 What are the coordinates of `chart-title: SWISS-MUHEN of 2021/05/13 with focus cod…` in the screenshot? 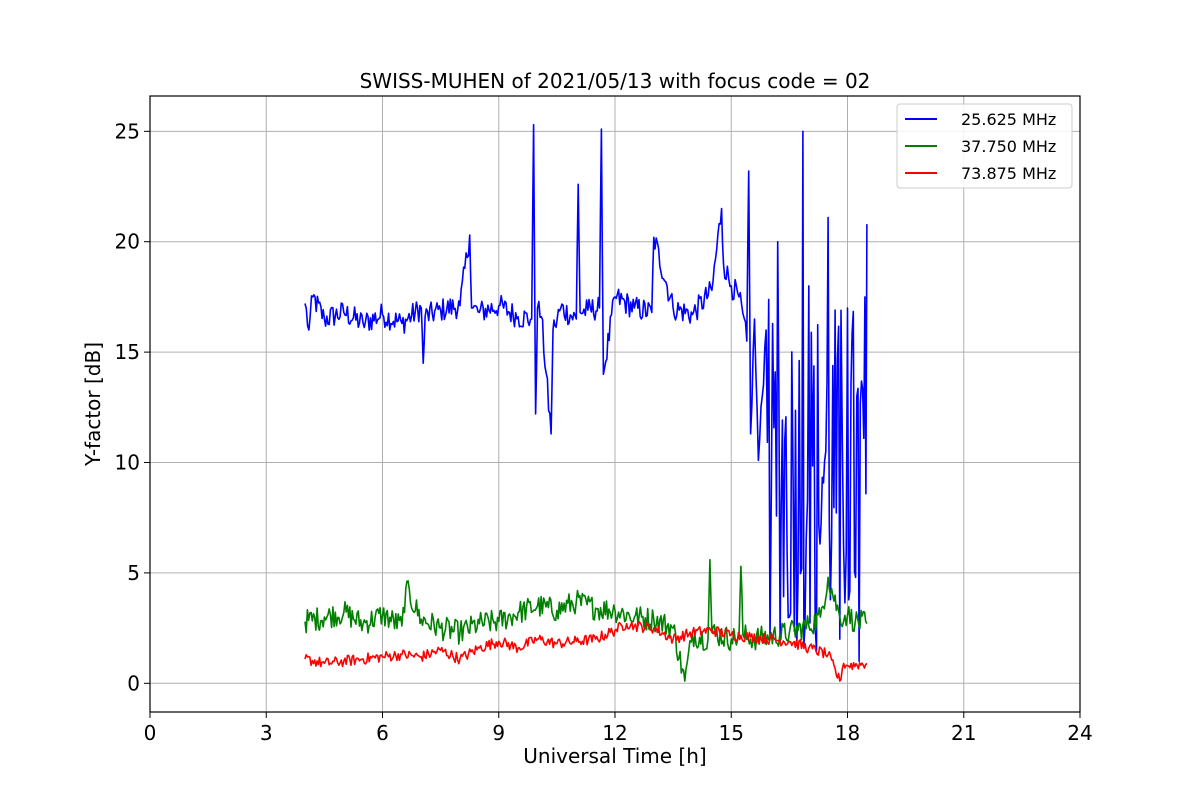 It's located at (615, 81).